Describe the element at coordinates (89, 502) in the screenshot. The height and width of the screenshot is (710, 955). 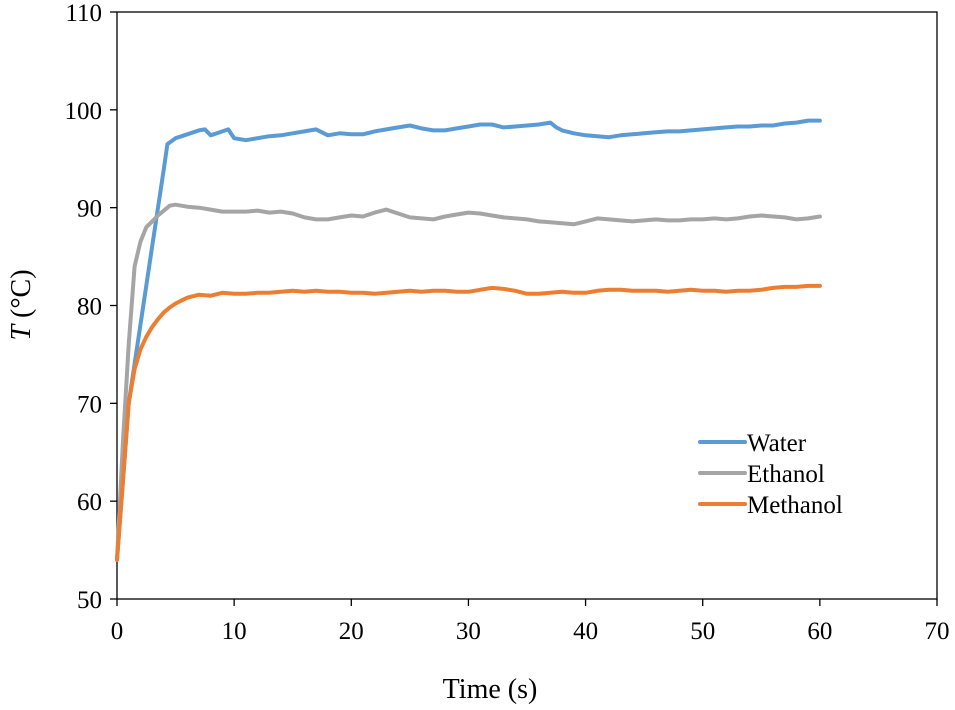
I see `y-tick-label: 60` at that location.